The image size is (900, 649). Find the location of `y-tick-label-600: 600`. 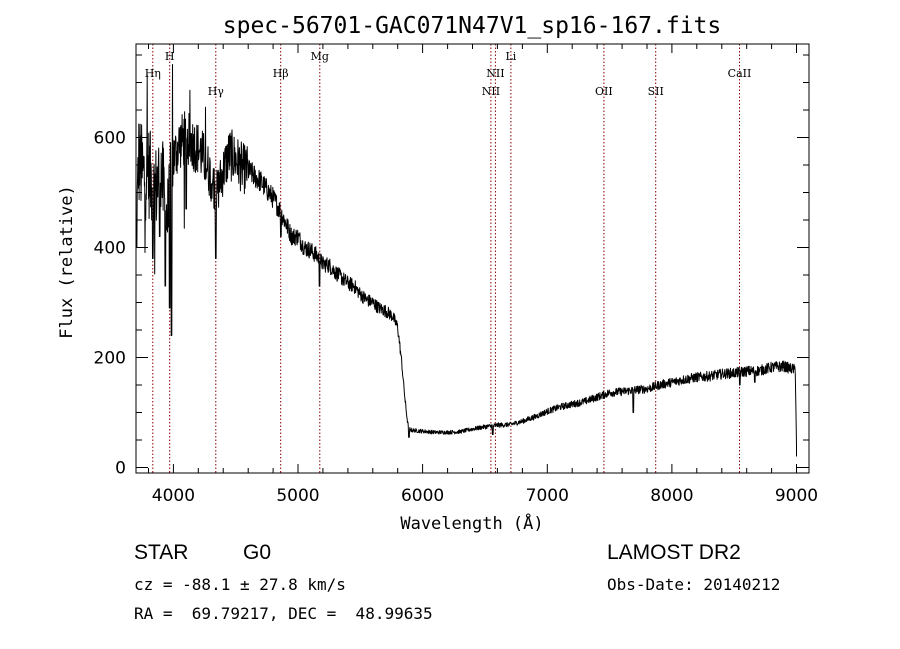

y-tick-label-600: 600 is located at coordinates (110, 139).